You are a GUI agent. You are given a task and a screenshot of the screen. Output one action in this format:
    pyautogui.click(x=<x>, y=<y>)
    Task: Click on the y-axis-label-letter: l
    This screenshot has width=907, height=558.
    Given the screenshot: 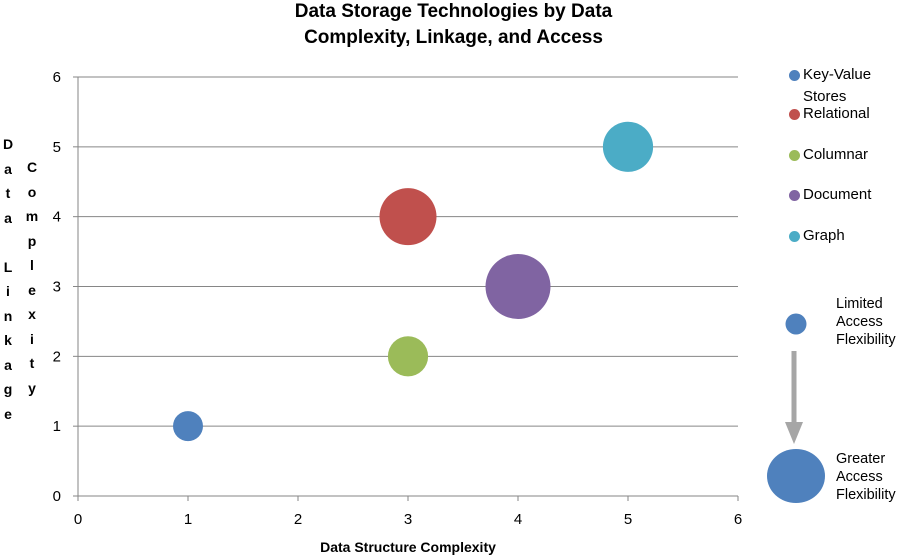 What is the action you would take?
    pyautogui.click(x=32, y=265)
    